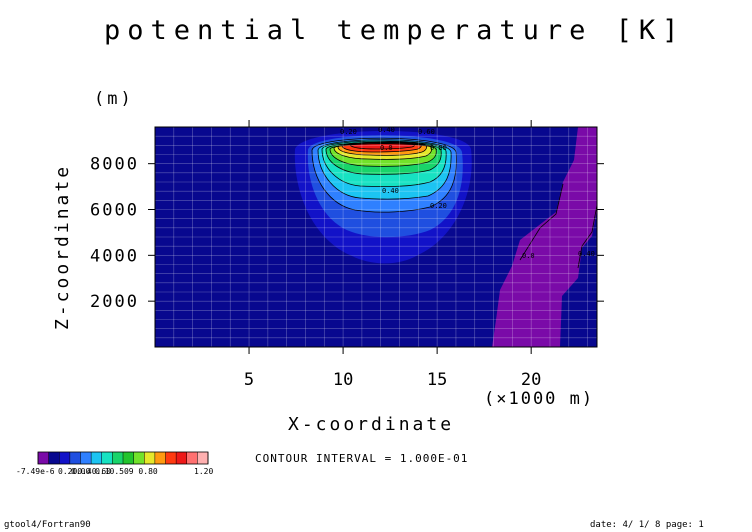 The image size is (752, 532). Describe the element at coordinates (47, 525) in the screenshot. I see `footer-program-label: gtool4/Fortran90` at that location.